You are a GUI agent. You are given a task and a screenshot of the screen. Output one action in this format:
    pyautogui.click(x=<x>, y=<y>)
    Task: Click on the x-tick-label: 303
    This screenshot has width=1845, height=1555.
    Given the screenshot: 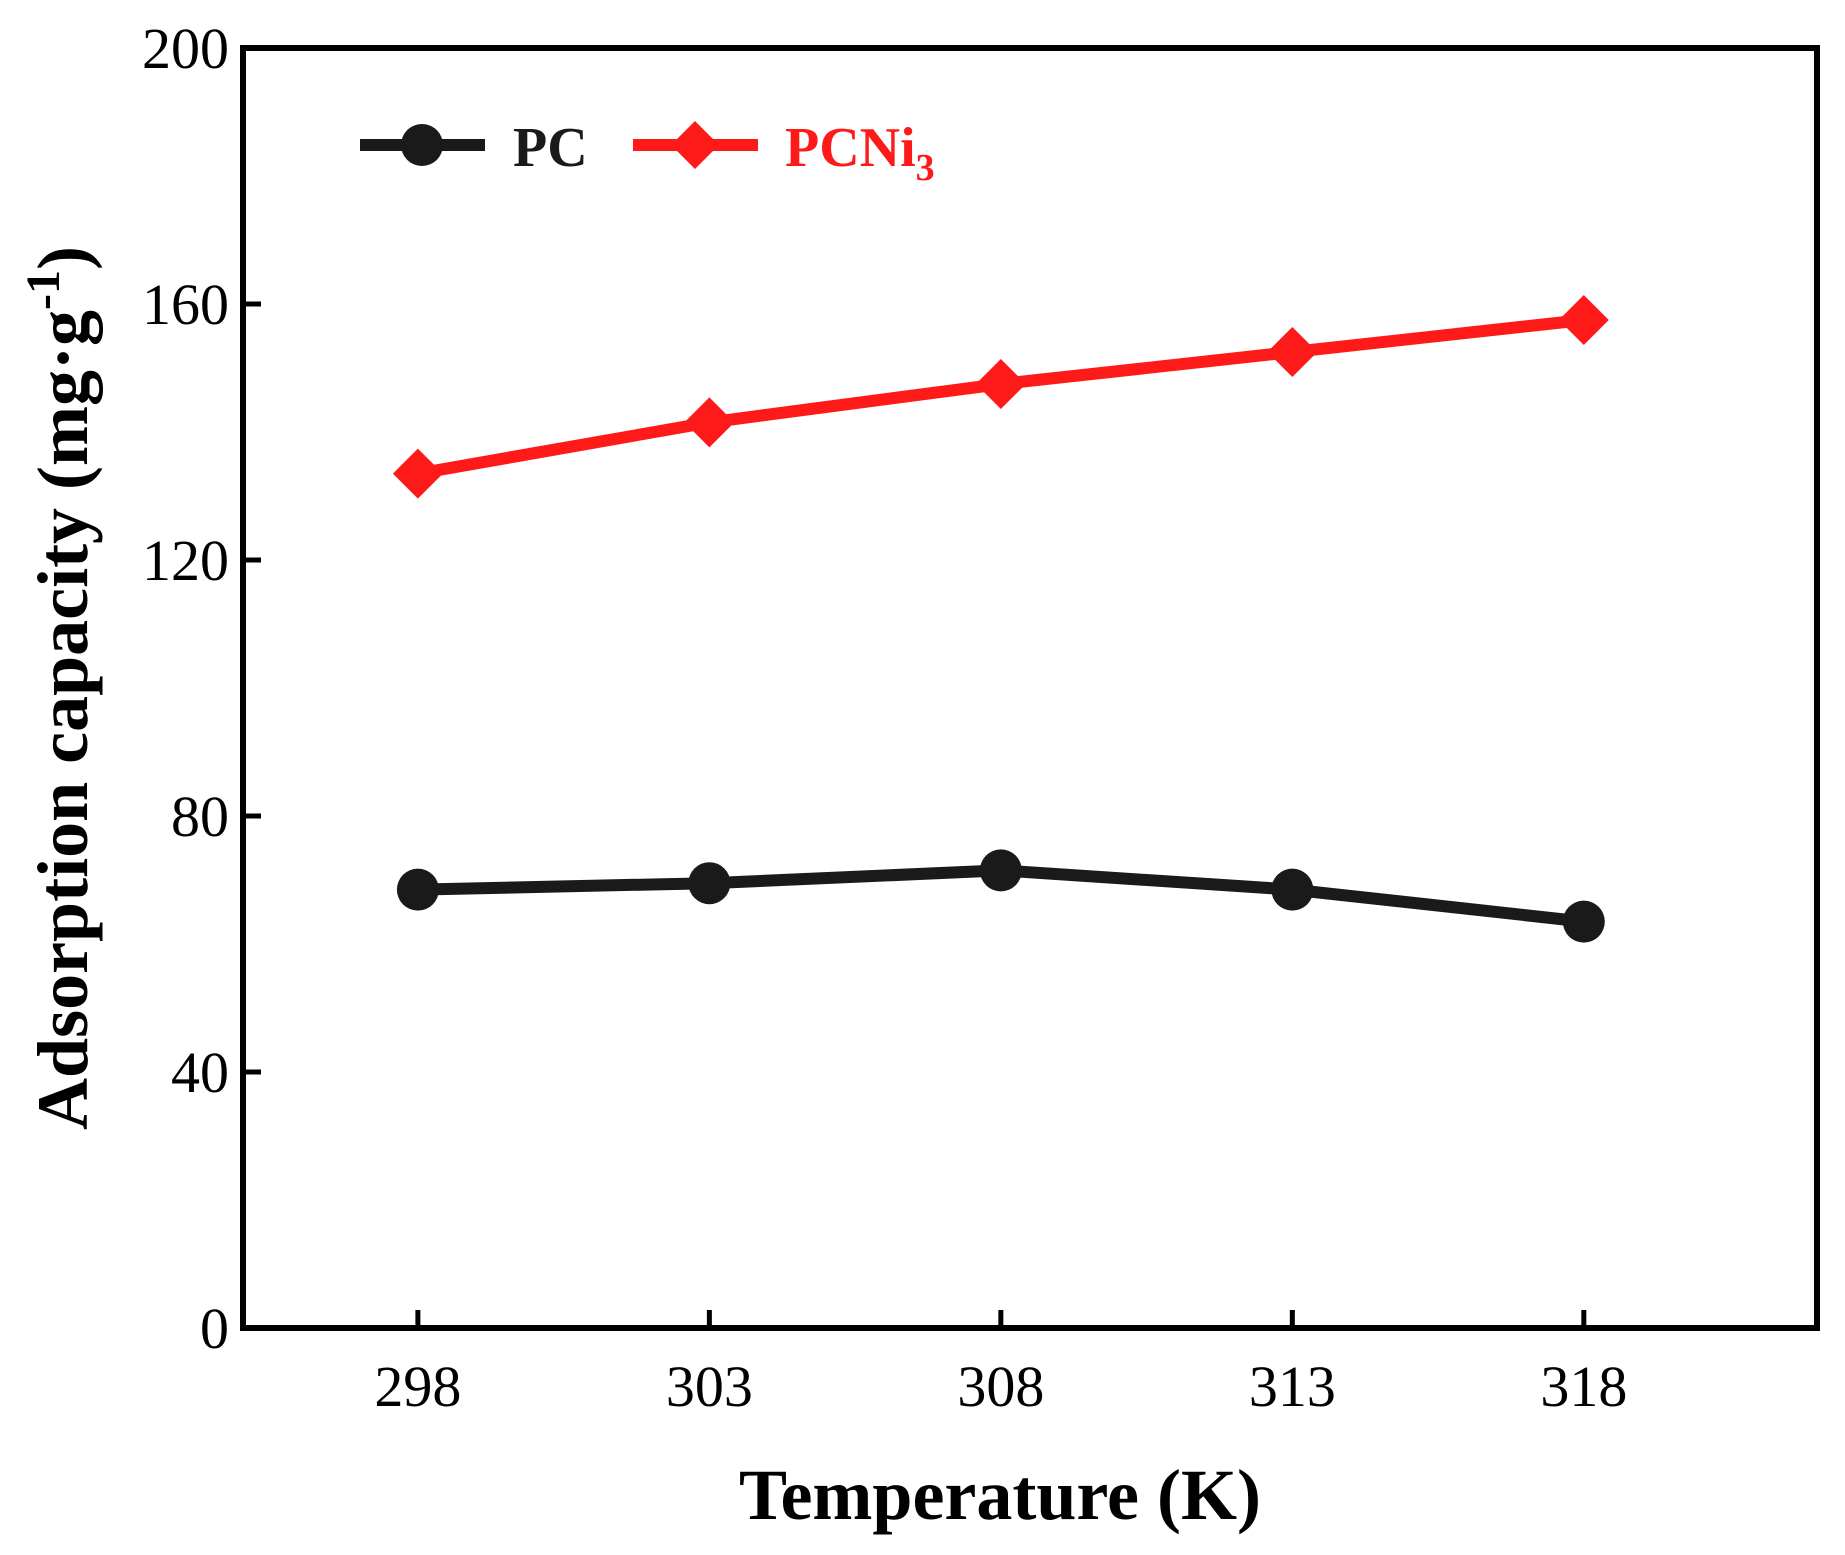 What is the action you would take?
    pyautogui.click(x=709, y=1386)
    